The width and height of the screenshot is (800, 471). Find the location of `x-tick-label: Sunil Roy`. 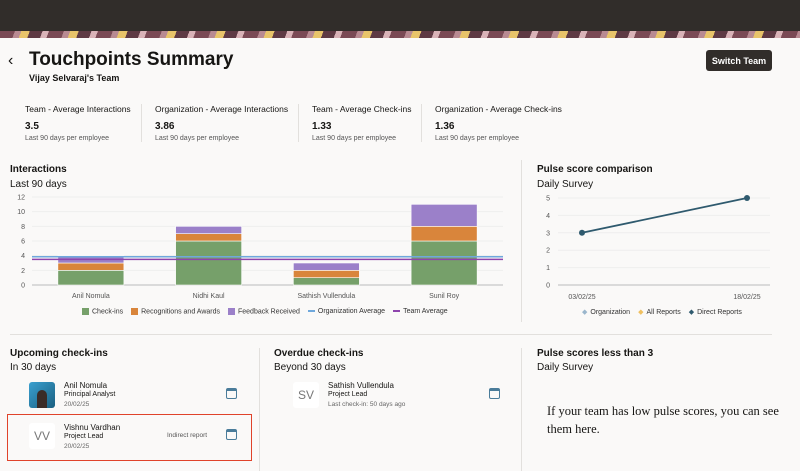

x-tick-label: Sunil Roy is located at coordinates (444, 296).